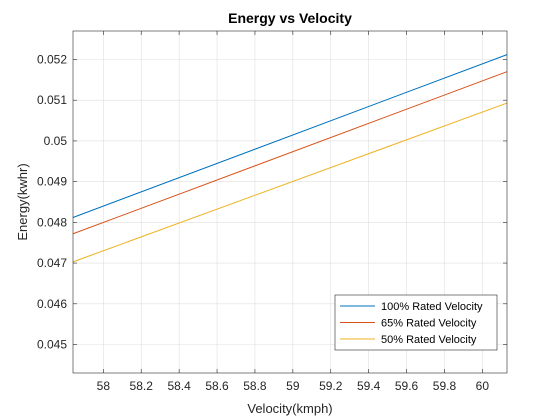  What do you see at coordinates (429, 340) in the screenshot?
I see `legend-label-3: 50% Rated Velocity` at bounding box center [429, 340].